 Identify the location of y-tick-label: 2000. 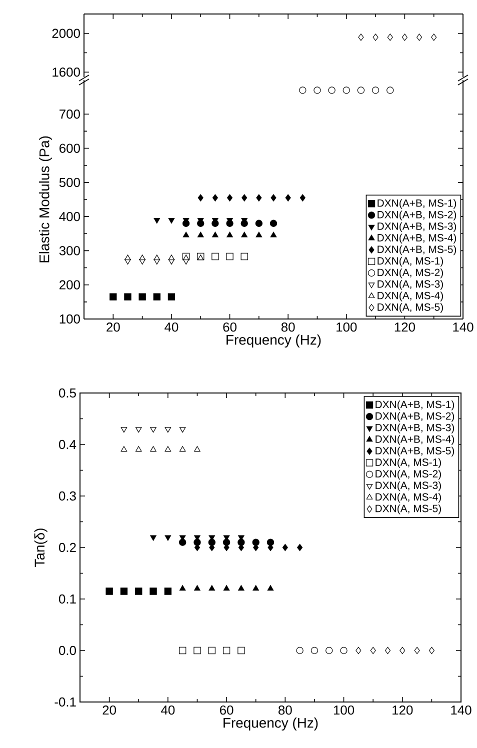
(66, 33).